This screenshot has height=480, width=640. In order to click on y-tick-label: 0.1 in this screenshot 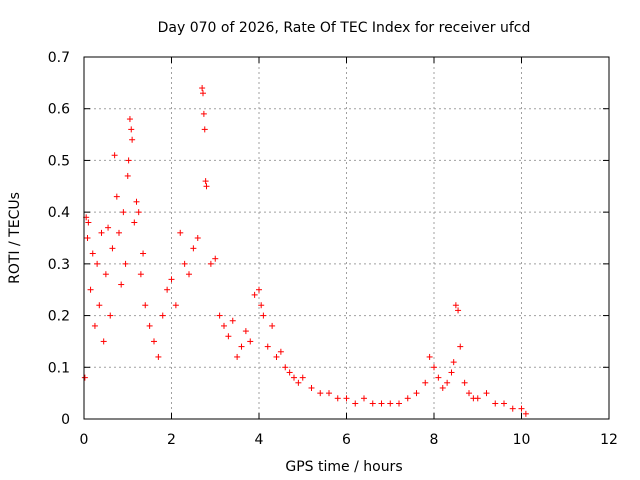, I will do `click(59, 368)`.